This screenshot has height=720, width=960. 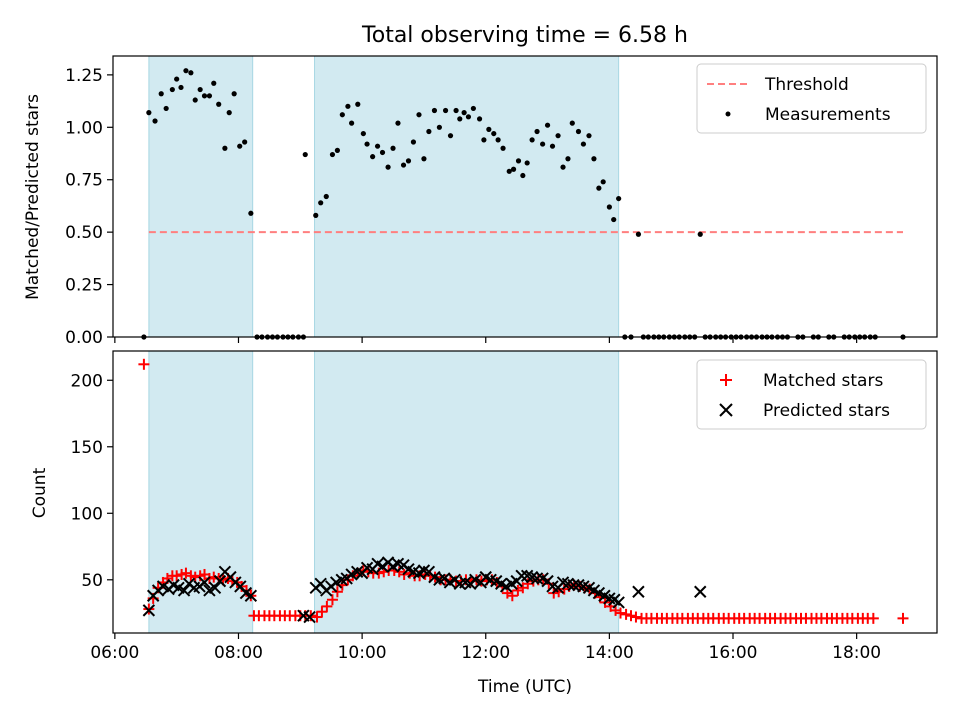 What do you see at coordinates (87, 448) in the screenshot?
I see `bottom-ytick-label: 150` at bounding box center [87, 448].